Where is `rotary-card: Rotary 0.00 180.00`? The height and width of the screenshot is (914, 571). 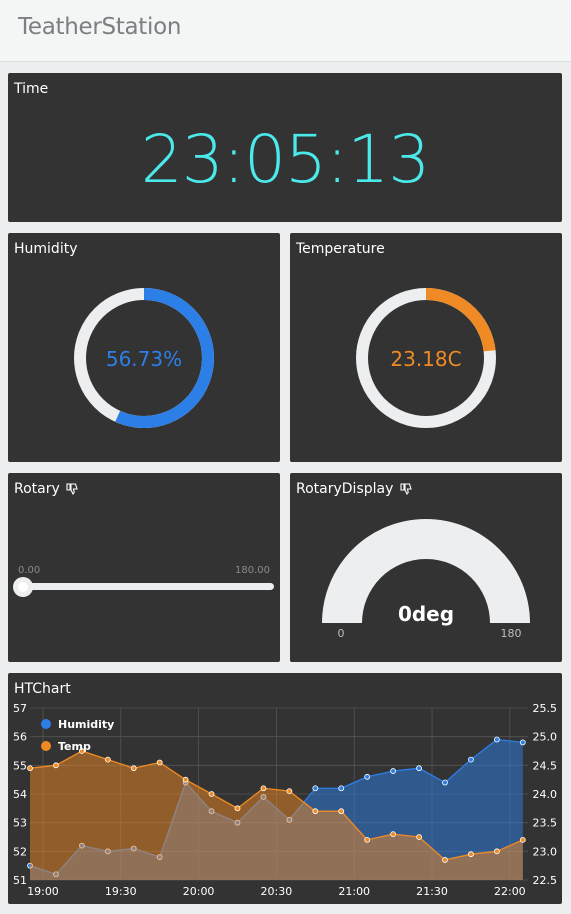 rotary-card: Rotary 0.00 180.00 is located at coordinates (144, 567).